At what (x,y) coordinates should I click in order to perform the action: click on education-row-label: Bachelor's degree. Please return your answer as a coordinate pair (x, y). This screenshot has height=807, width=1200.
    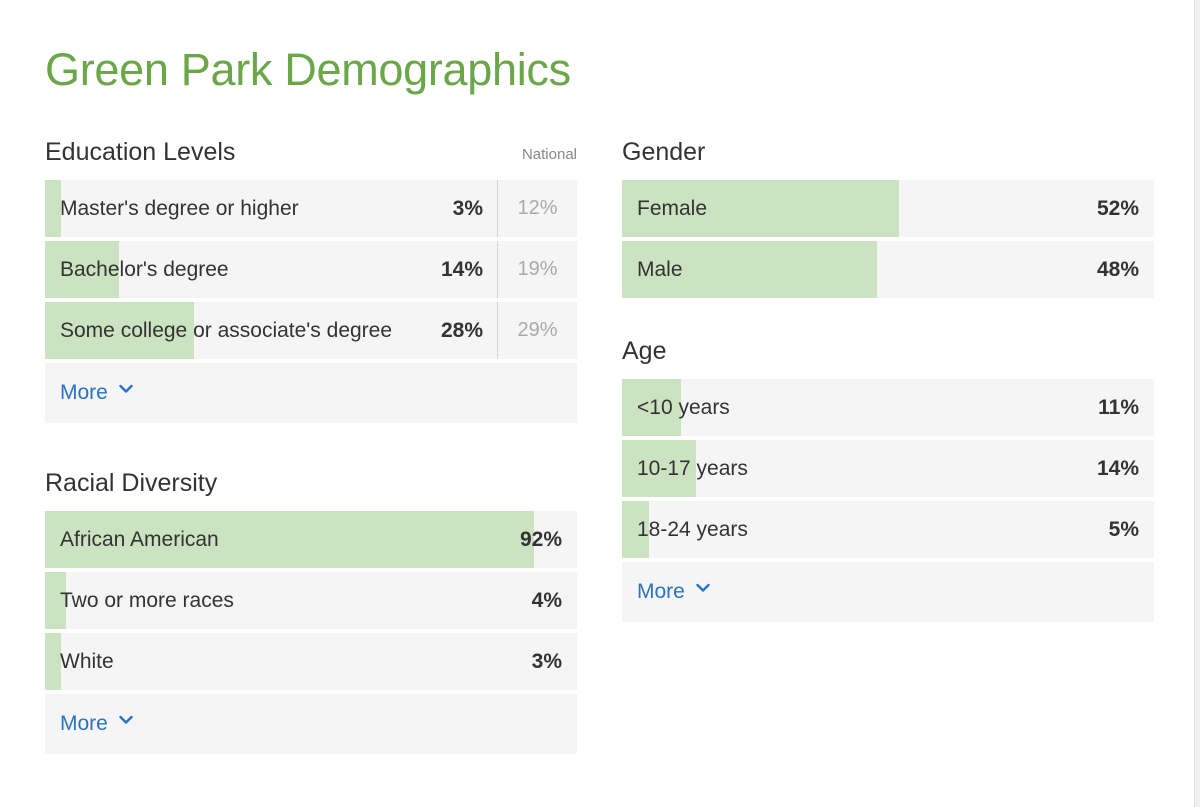
    Looking at the image, I should click on (144, 269).